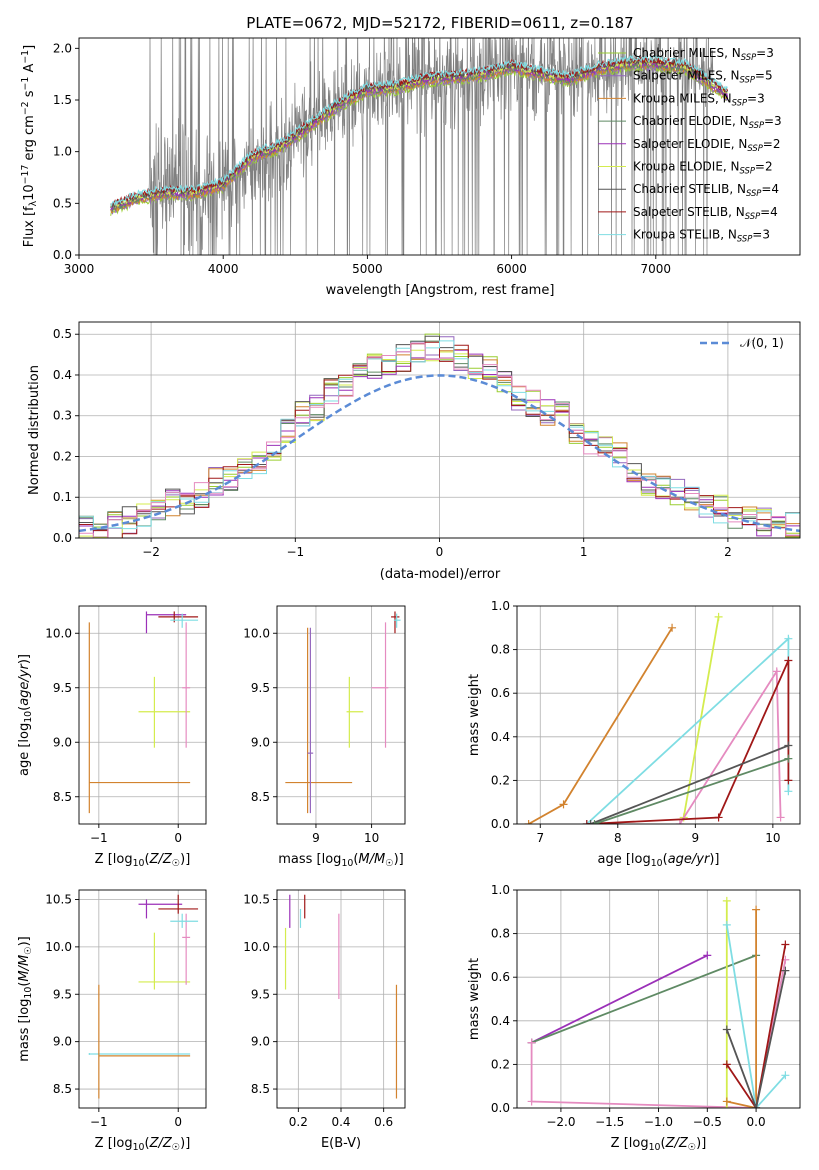 This screenshot has height=1170, width=819. I want to click on normal-curve, so click(439, 453).